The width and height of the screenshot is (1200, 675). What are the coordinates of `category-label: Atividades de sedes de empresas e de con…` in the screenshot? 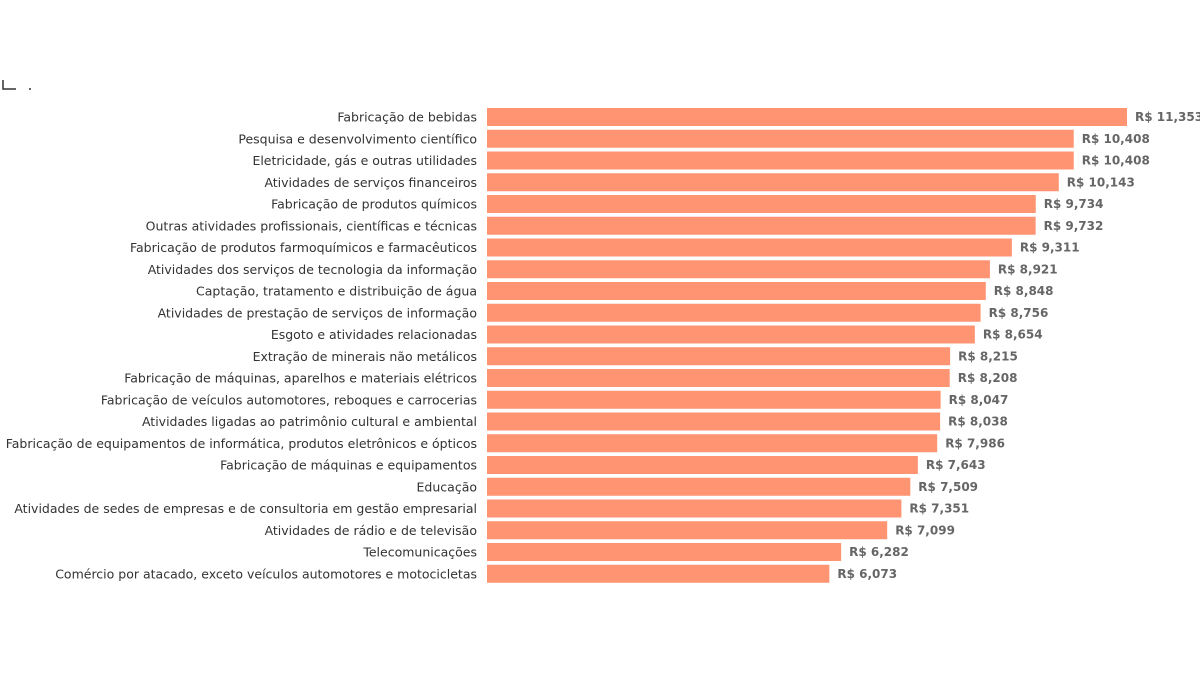 It's located at (245, 508).